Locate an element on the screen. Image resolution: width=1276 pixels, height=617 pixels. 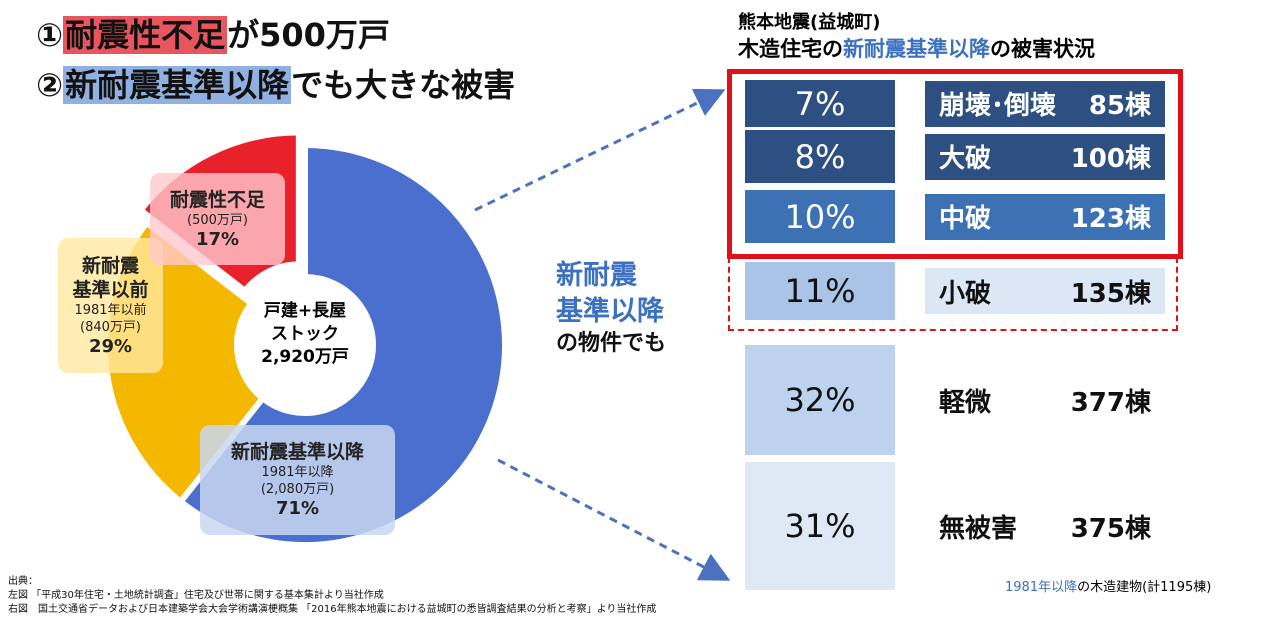
damage-level: 無被害 is located at coordinates (978, 528).